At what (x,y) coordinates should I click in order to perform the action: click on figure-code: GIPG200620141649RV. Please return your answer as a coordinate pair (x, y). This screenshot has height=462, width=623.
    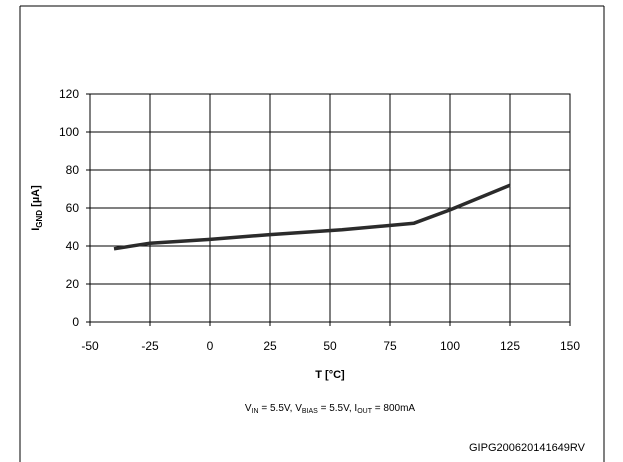
    Looking at the image, I should click on (527, 448).